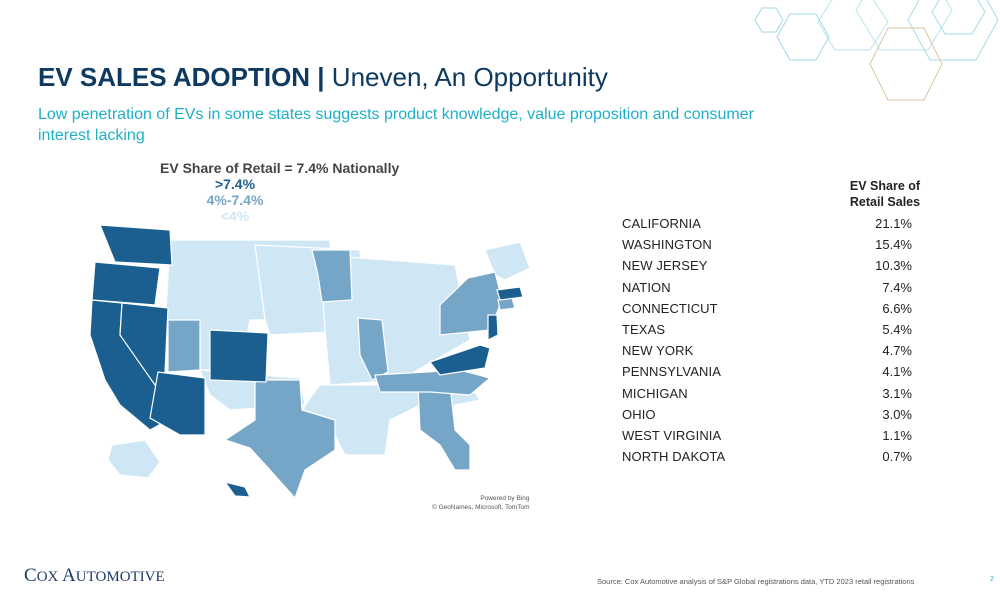  What do you see at coordinates (658, 351) in the screenshot?
I see `state-name: NEW YORK` at bounding box center [658, 351].